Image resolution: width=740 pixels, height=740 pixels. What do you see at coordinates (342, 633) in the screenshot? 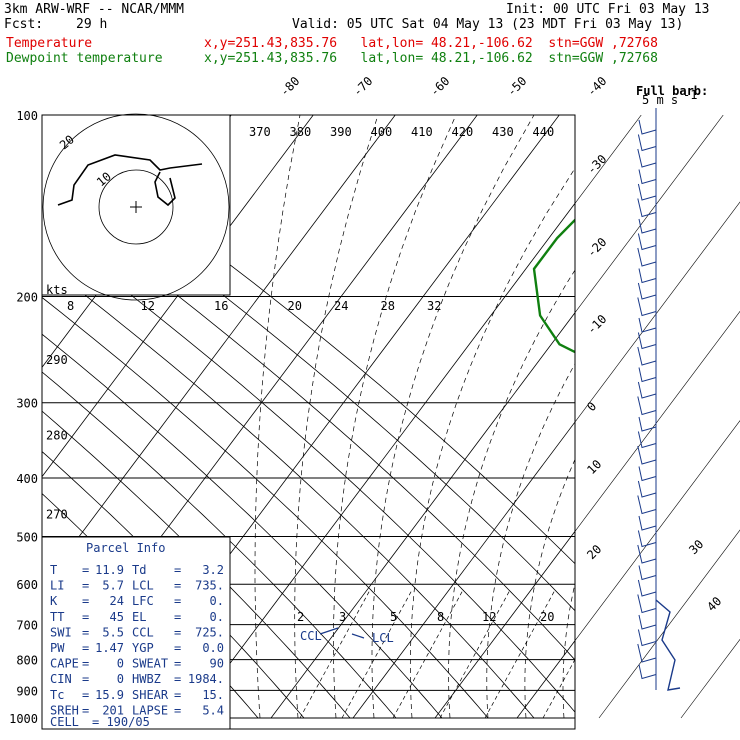
I see `parcel-marker` at bounding box center [342, 633].